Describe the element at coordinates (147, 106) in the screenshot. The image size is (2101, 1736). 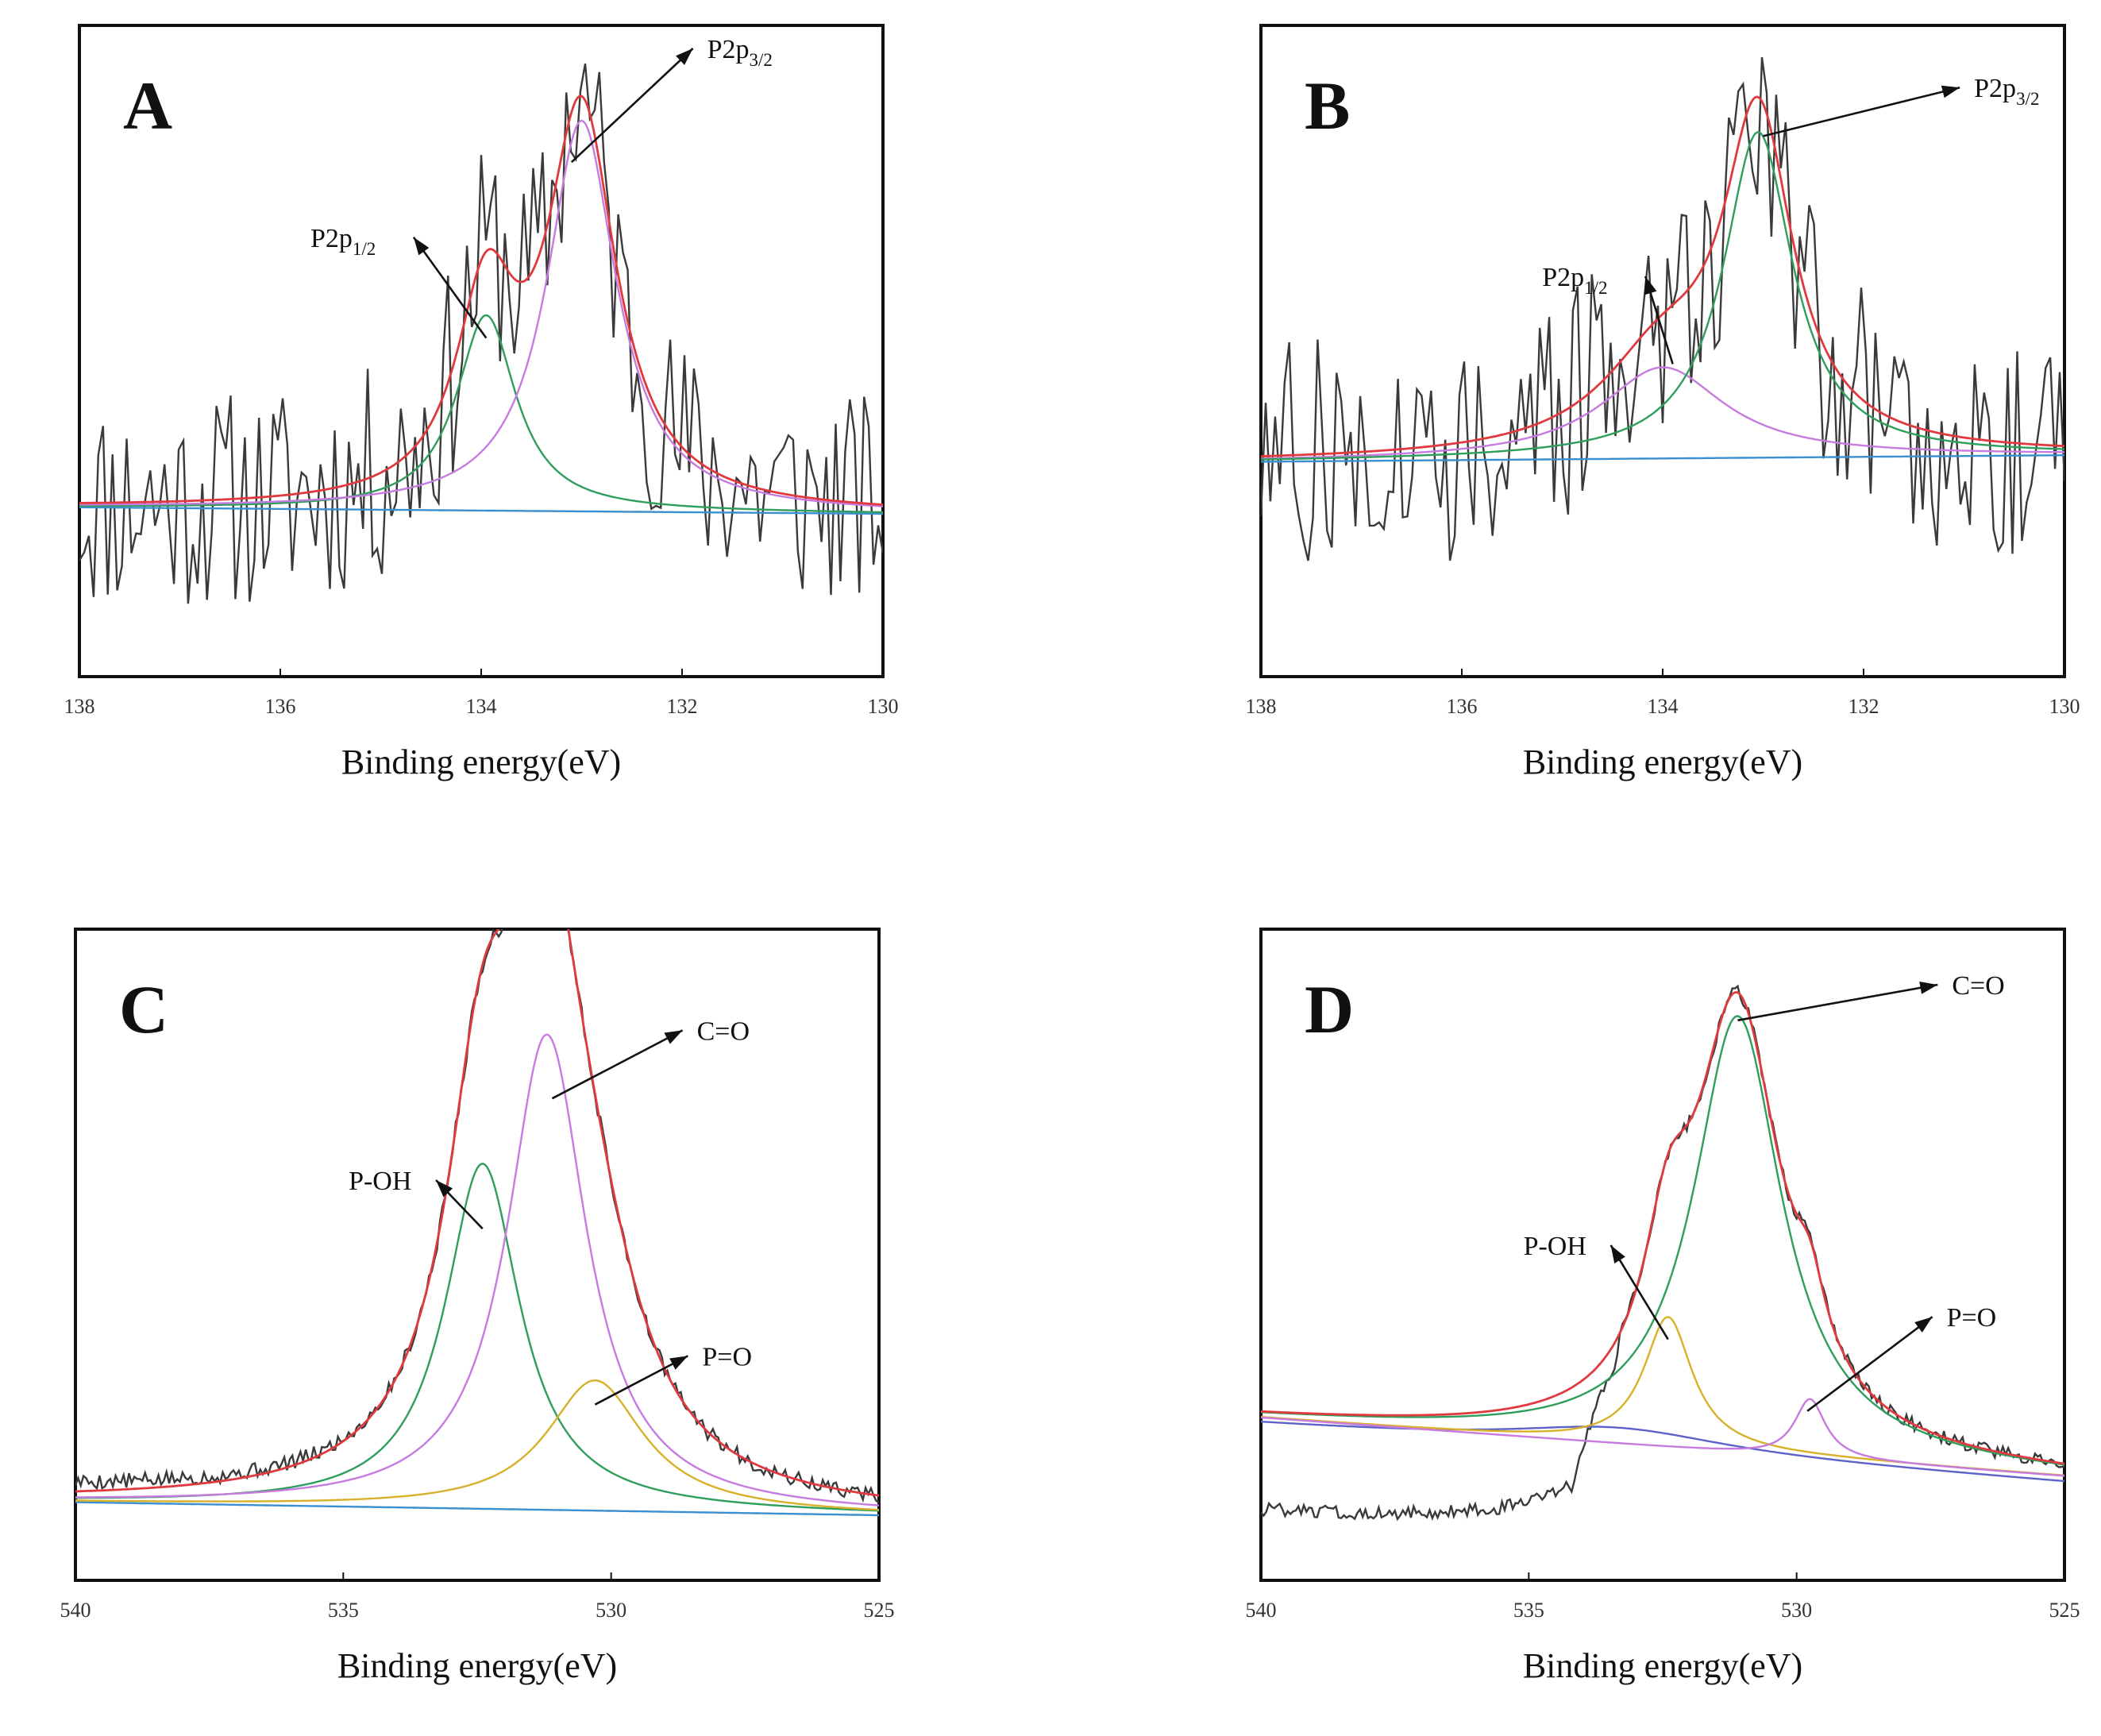
I see `panel-letter: A` at that location.